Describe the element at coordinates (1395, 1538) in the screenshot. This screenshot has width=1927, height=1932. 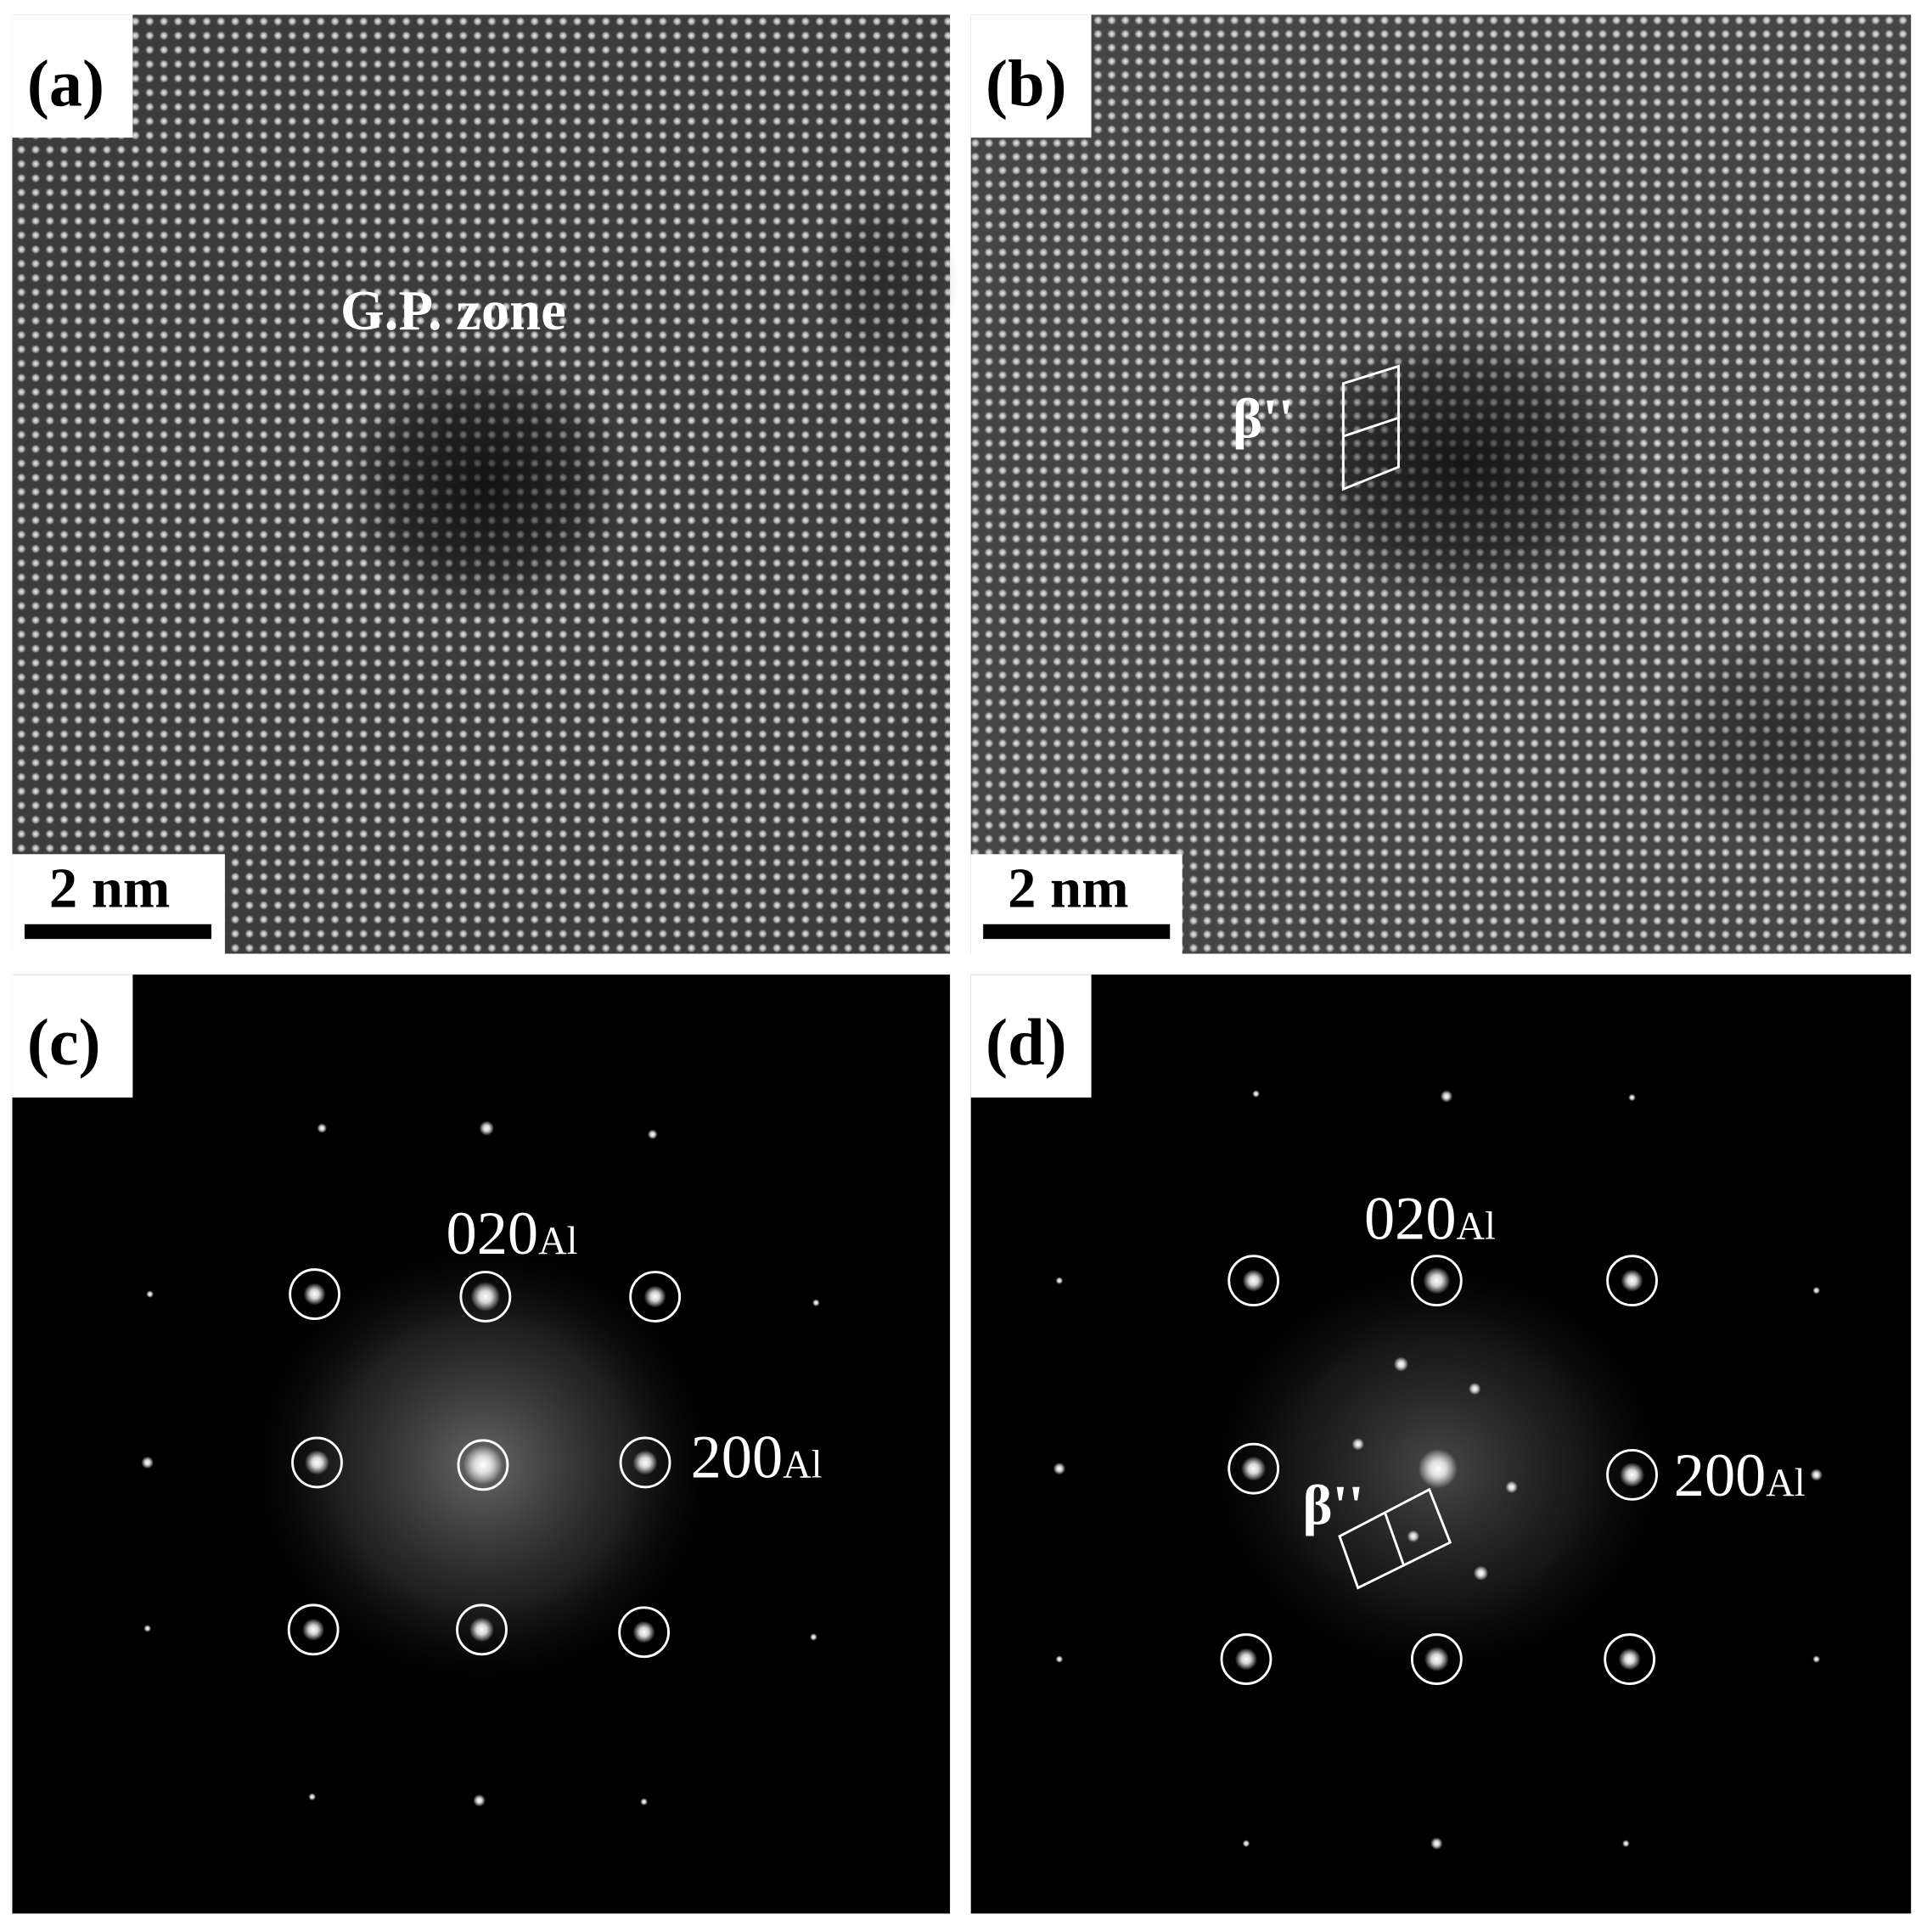
I see `reciprocal-cell` at that location.